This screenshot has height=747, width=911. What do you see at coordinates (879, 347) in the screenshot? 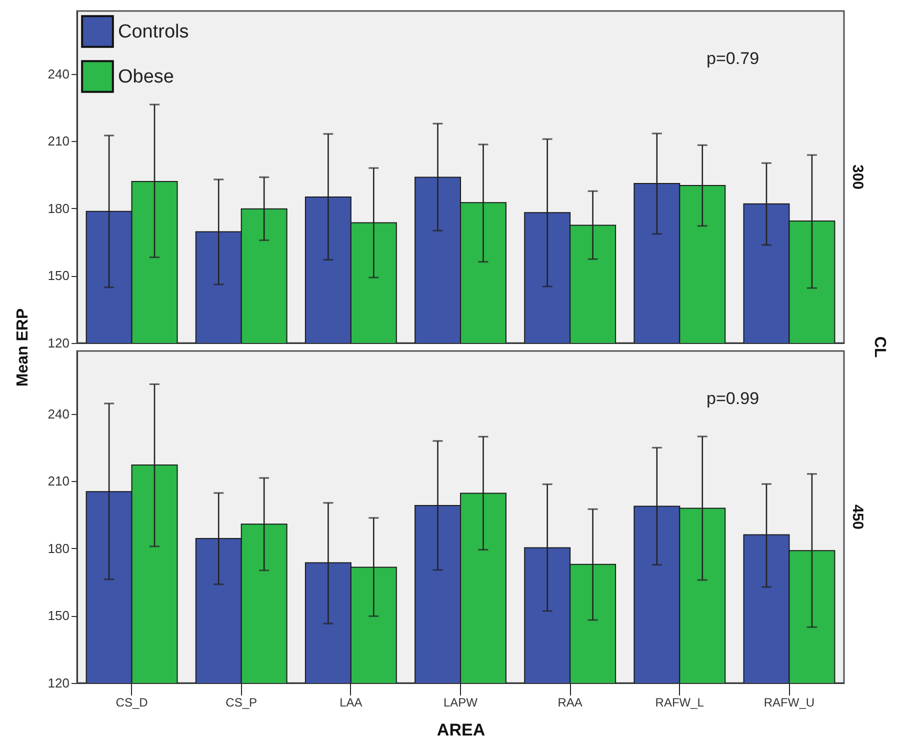
I see `text: CL` at bounding box center [879, 347].